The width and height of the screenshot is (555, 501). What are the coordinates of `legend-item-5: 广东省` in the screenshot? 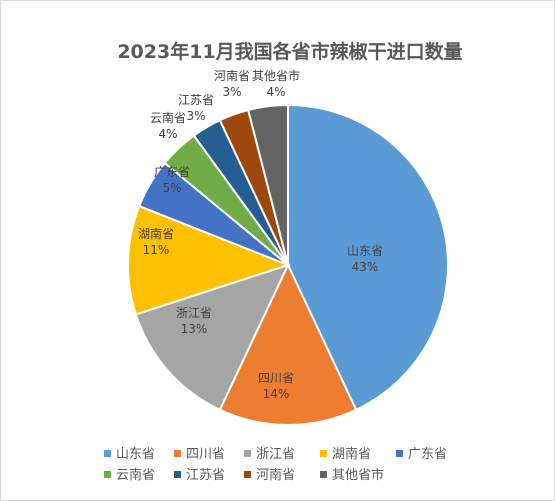 It's located at (421, 454).